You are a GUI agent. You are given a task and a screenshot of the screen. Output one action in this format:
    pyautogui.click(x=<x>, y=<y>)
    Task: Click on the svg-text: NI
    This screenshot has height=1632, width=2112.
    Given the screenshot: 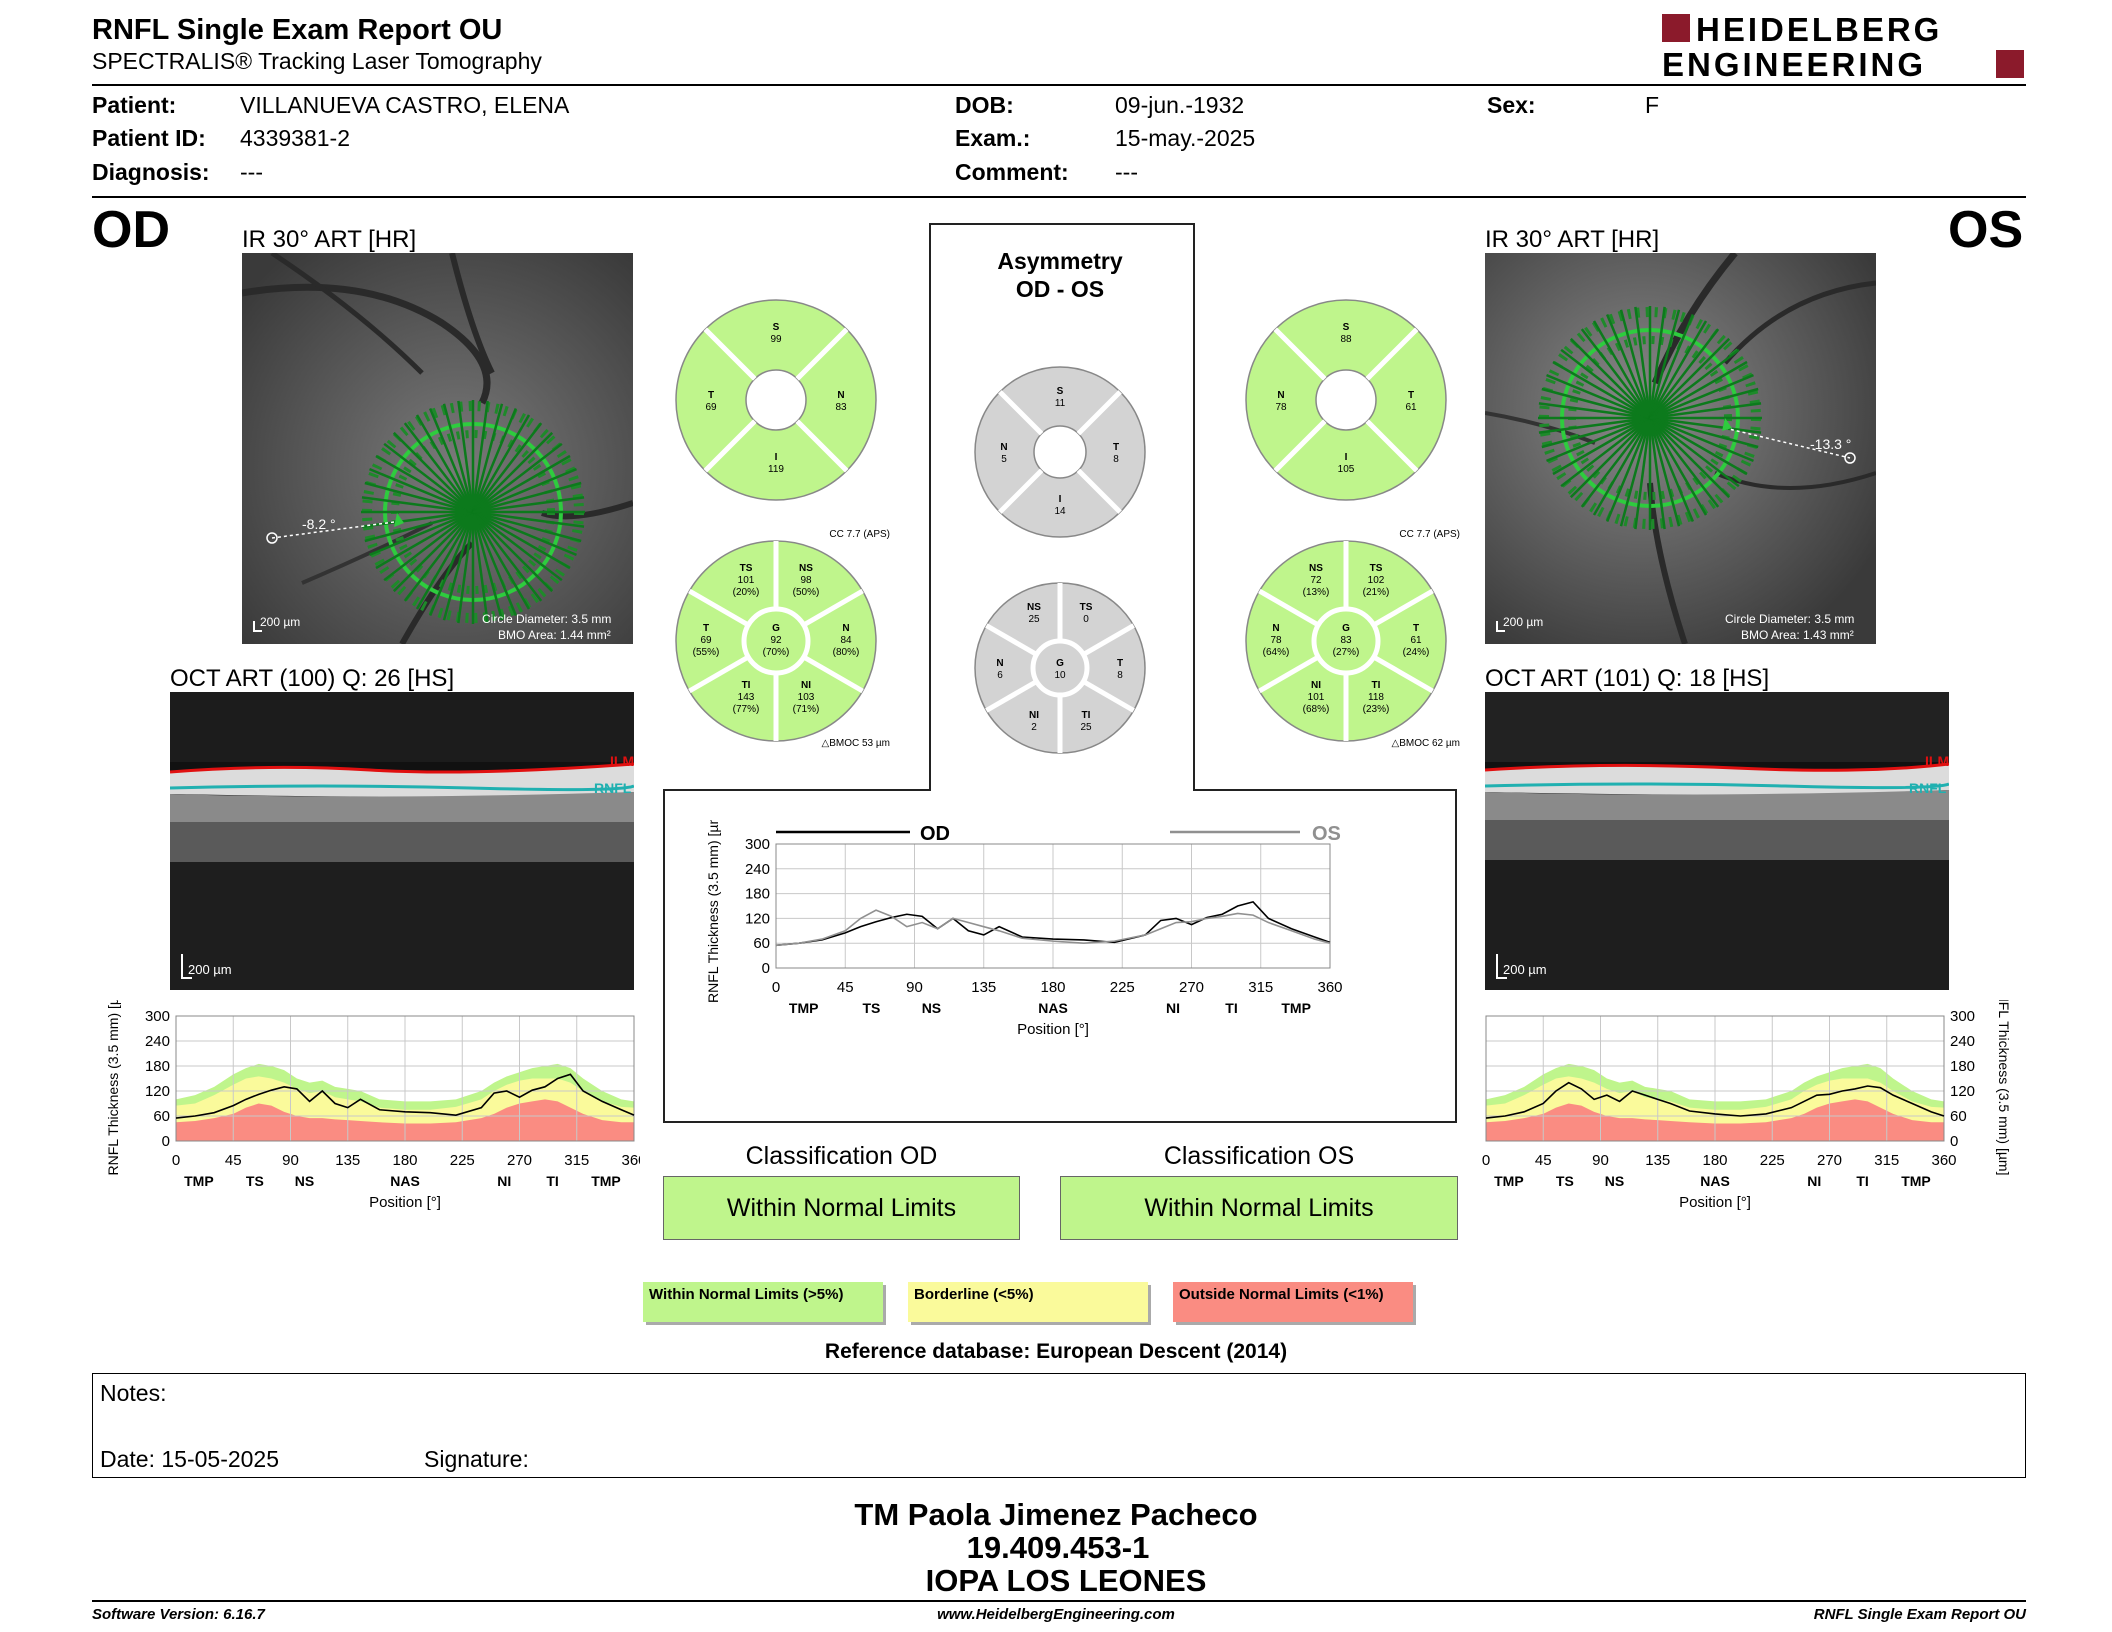 What is the action you would take?
    pyautogui.click(x=1316, y=685)
    